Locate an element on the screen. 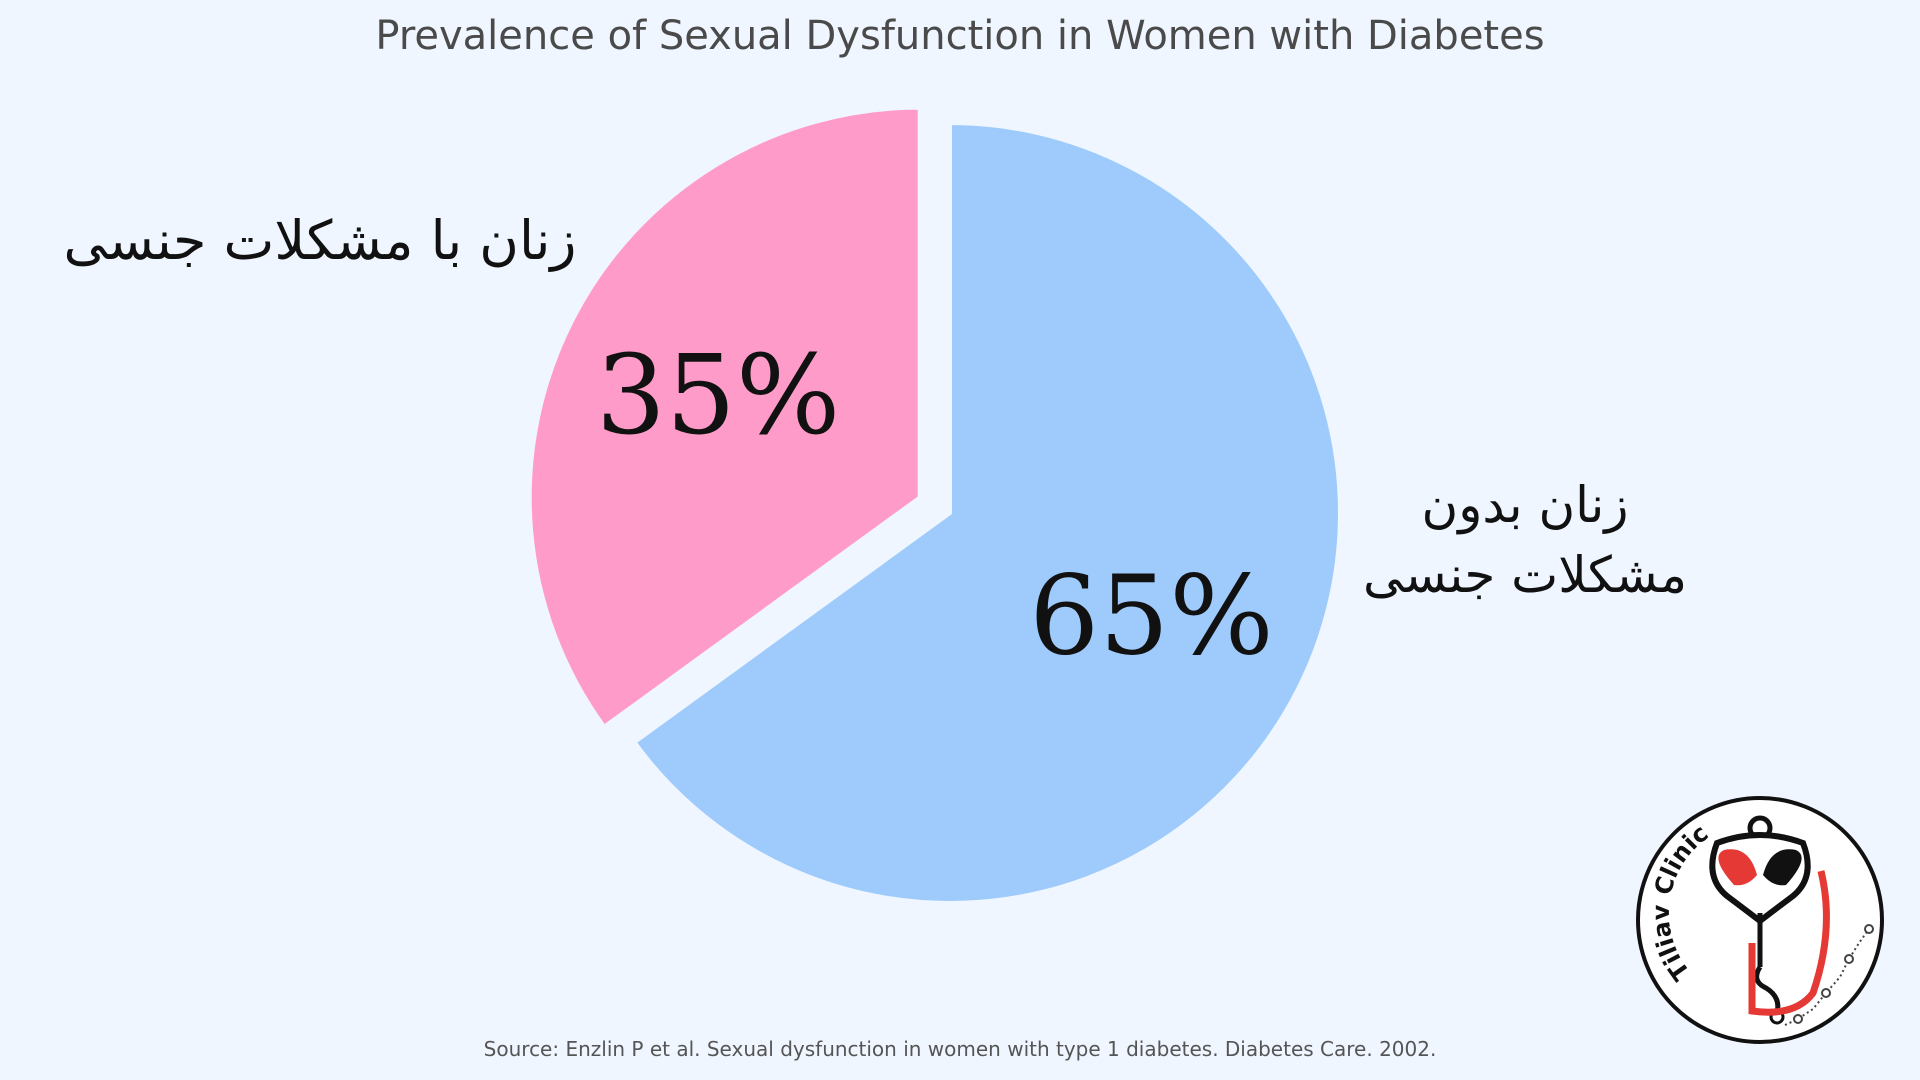  pie-label-without: زنان بدون مشکلات جنسی is located at coordinates (1525, 540).